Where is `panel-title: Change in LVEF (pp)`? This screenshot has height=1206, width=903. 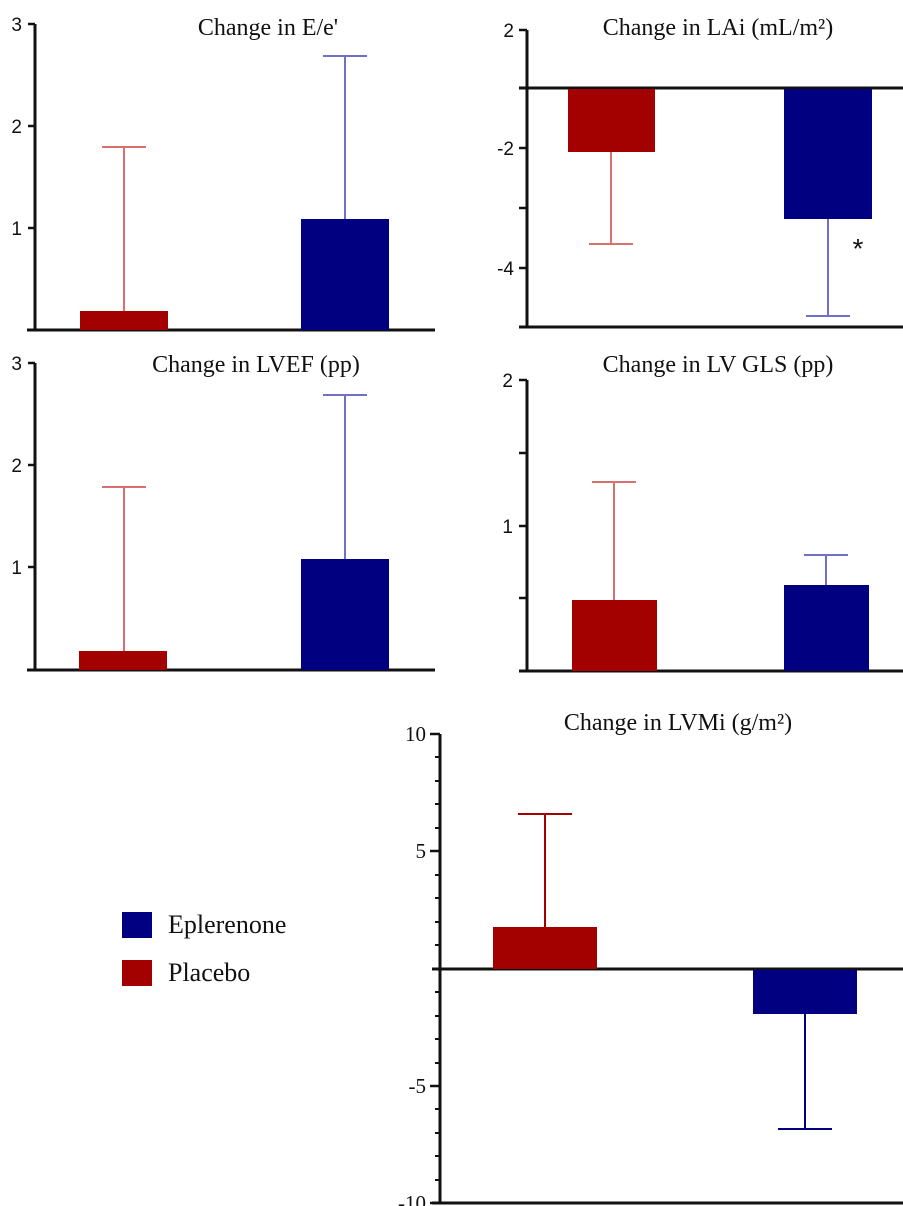
panel-title: Change in LVEF (pp) is located at coordinates (256, 365).